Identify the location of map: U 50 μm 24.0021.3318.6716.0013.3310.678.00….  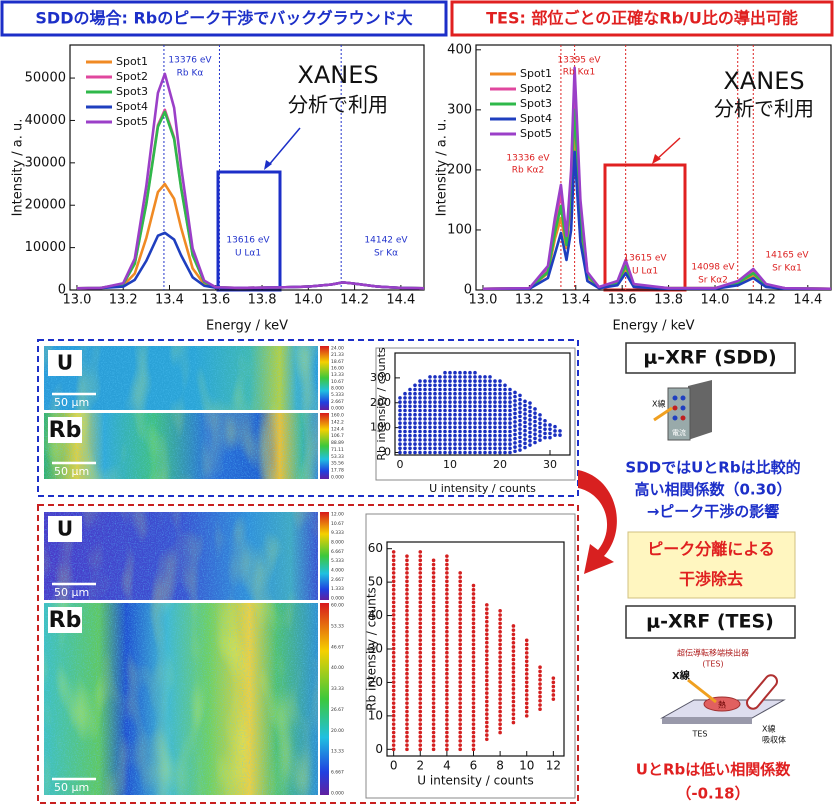
(194, 379).